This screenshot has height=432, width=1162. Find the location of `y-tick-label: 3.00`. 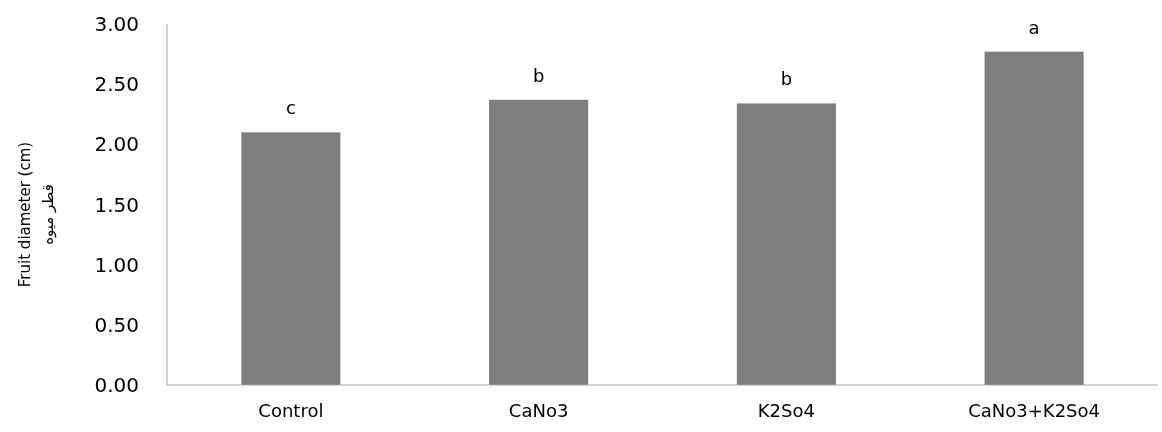

y-tick-label: 3.00 is located at coordinates (116, 24).